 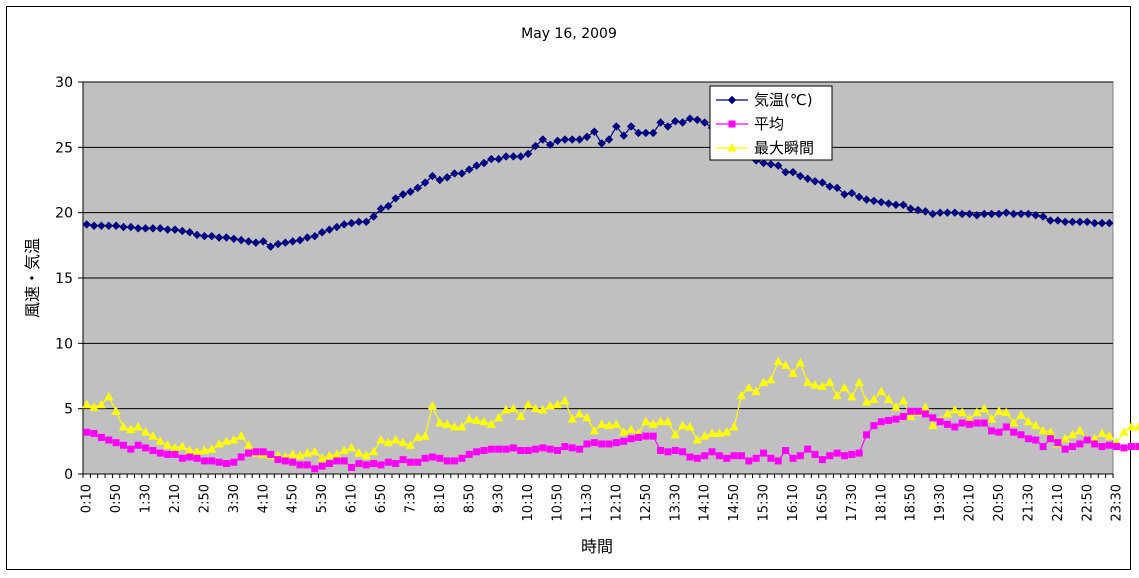 What do you see at coordinates (597, 546) in the screenshot?
I see `x-axis-title: 時間` at bounding box center [597, 546].